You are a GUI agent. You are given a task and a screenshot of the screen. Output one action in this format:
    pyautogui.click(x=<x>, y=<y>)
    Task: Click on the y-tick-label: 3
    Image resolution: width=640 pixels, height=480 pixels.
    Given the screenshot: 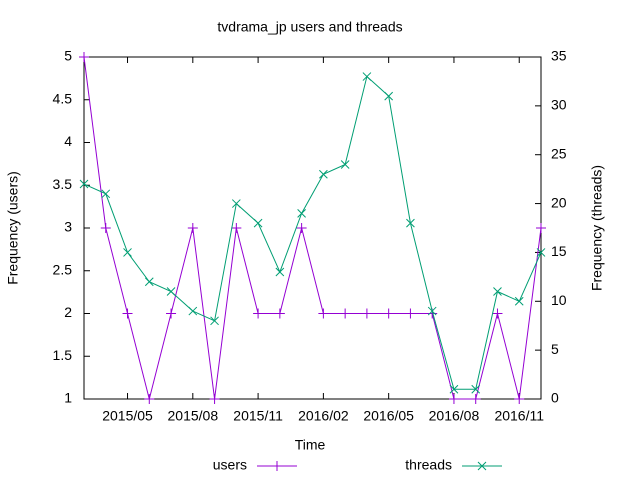 What is the action you would take?
    pyautogui.click(x=68, y=227)
    